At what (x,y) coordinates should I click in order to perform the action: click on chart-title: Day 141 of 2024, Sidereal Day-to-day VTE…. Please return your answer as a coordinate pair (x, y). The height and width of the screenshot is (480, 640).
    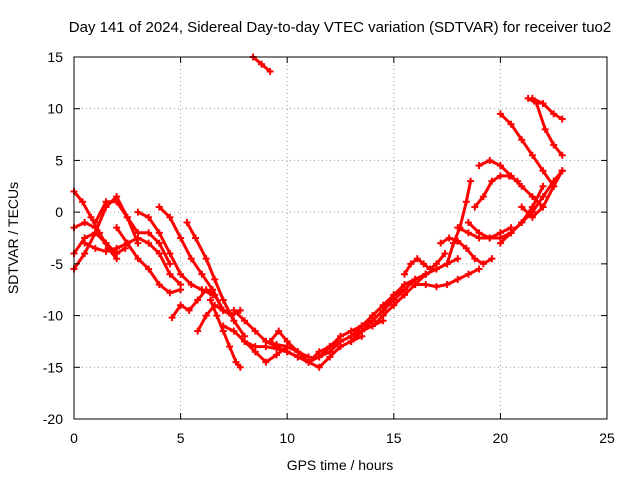
    Looking at the image, I should click on (340, 27).